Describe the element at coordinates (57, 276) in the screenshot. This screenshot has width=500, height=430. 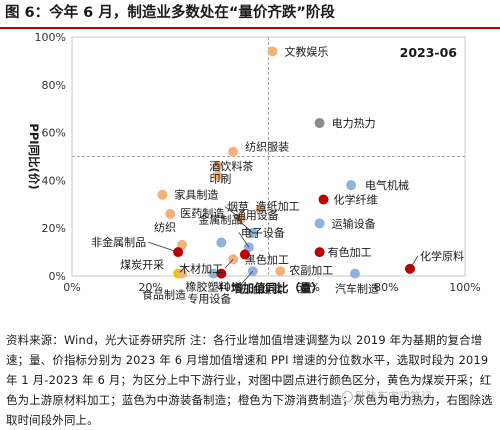
I see `y-tick-label: 0%` at that location.